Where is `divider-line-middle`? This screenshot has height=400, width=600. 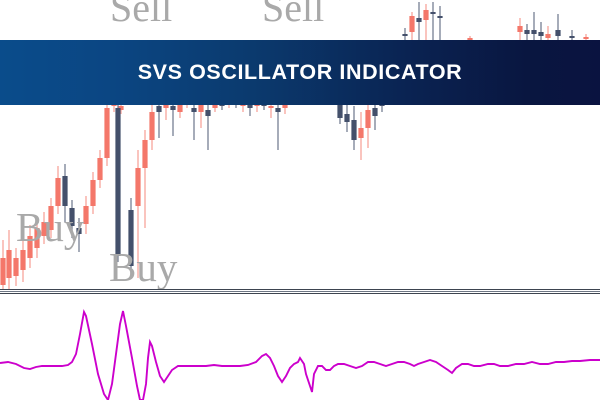
divider-line-middle is located at coordinates (300, 291).